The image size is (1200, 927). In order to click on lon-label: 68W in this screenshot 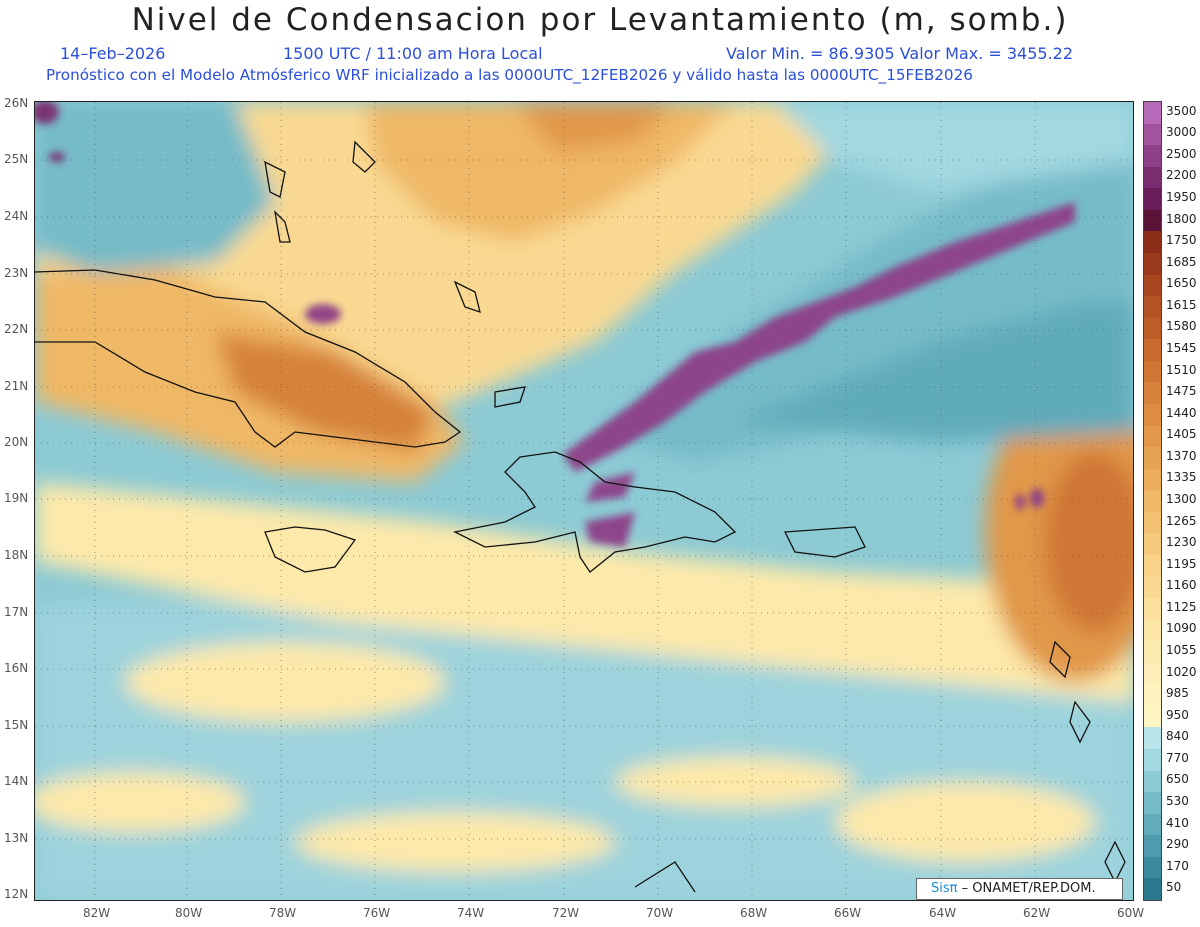, I will do `click(754, 913)`.